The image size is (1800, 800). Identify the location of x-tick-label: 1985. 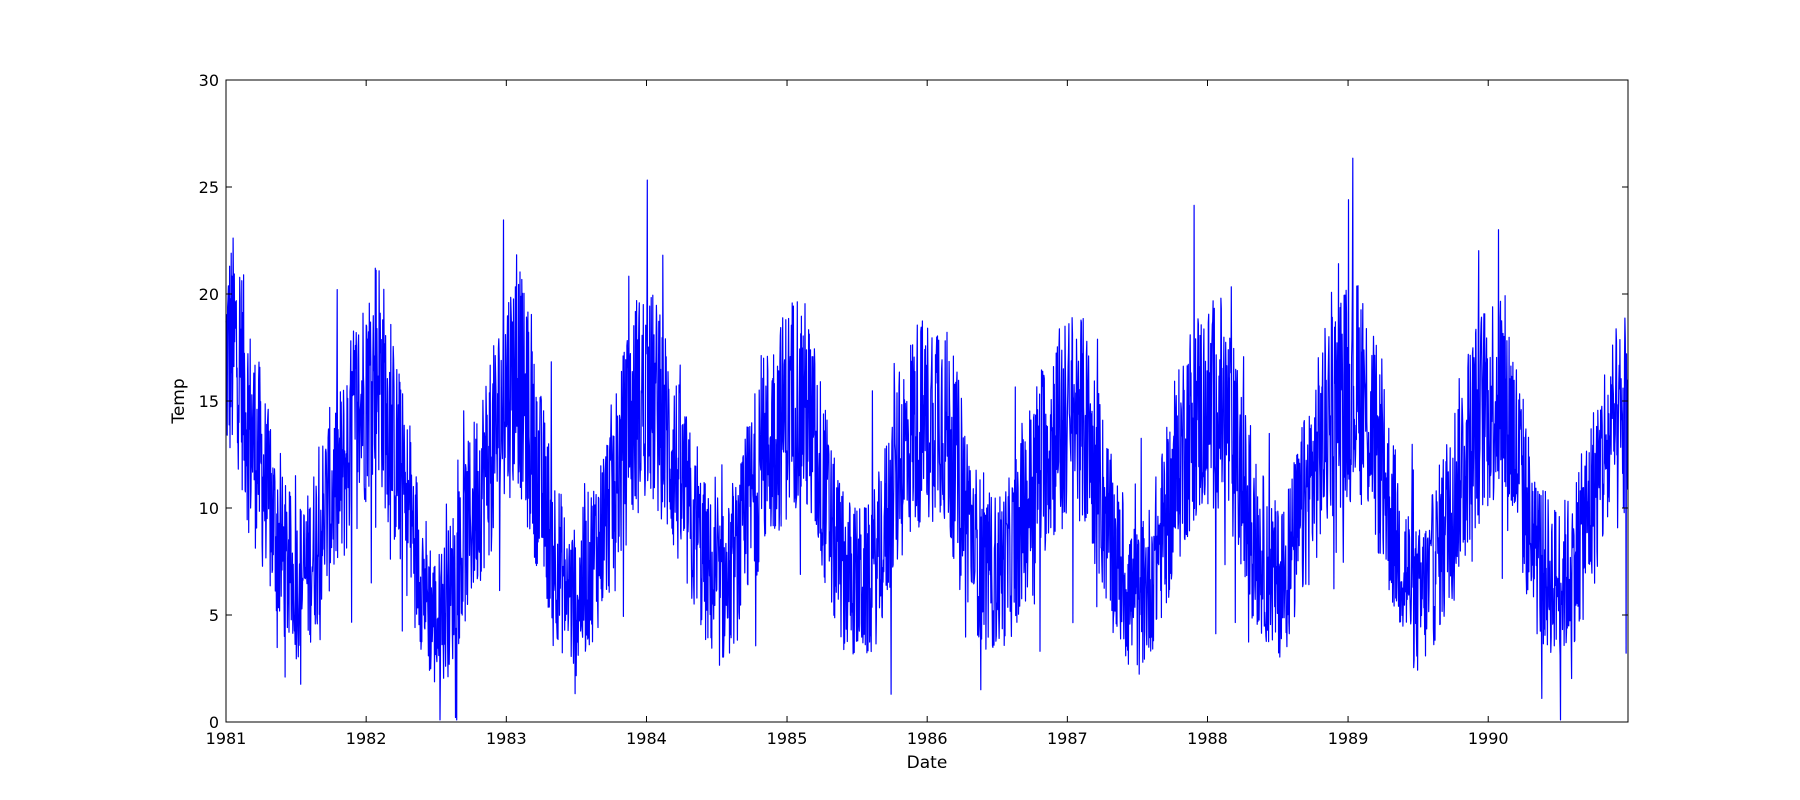
(787, 738).